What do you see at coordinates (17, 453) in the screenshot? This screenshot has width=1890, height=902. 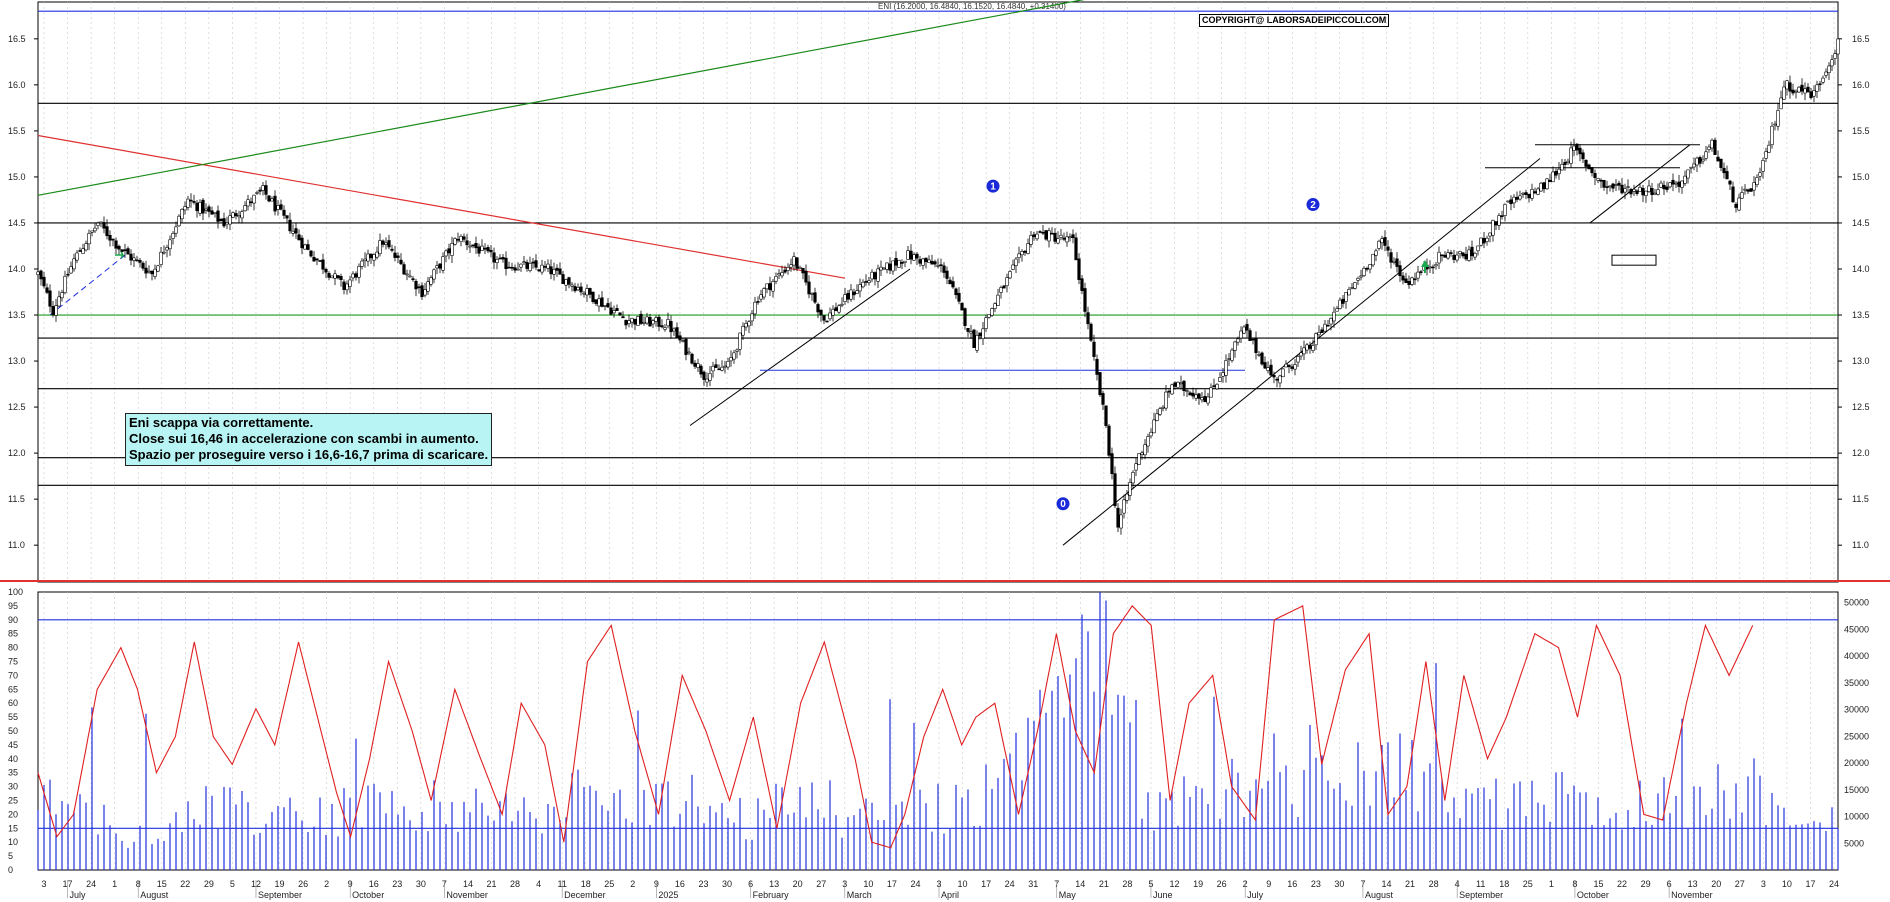 I see `price-y-tick-left: 12.0` at bounding box center [17, 453].